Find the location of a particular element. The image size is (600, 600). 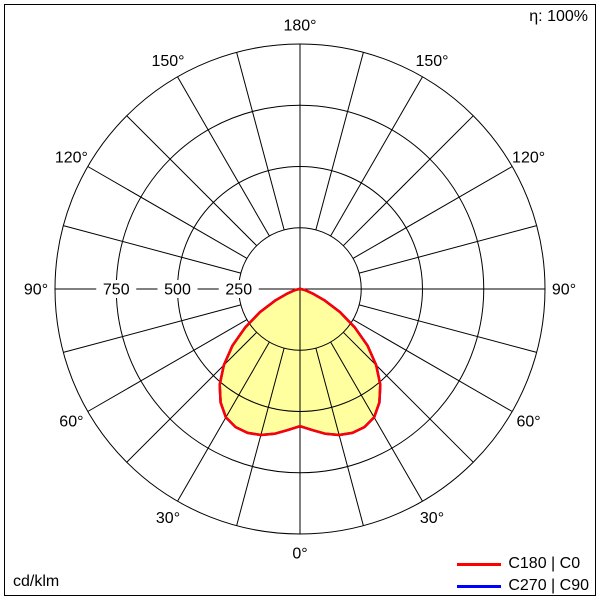

radial-tick-label: 750 is located at coordinates (116, 290).